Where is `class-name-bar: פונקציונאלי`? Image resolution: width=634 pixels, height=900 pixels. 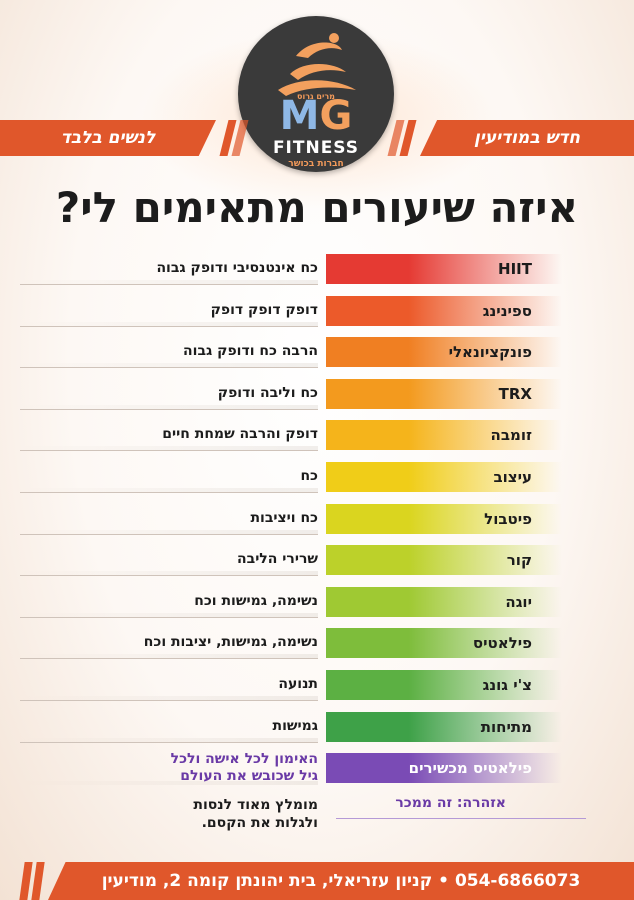 class-name-bar: פונקציונאלי is located at coordinates (444, 352).